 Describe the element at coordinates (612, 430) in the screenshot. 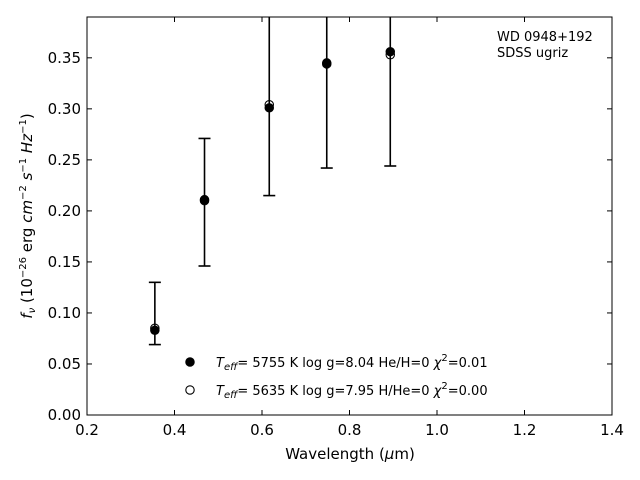

I see `x-tick-label: 1.4` at that location.